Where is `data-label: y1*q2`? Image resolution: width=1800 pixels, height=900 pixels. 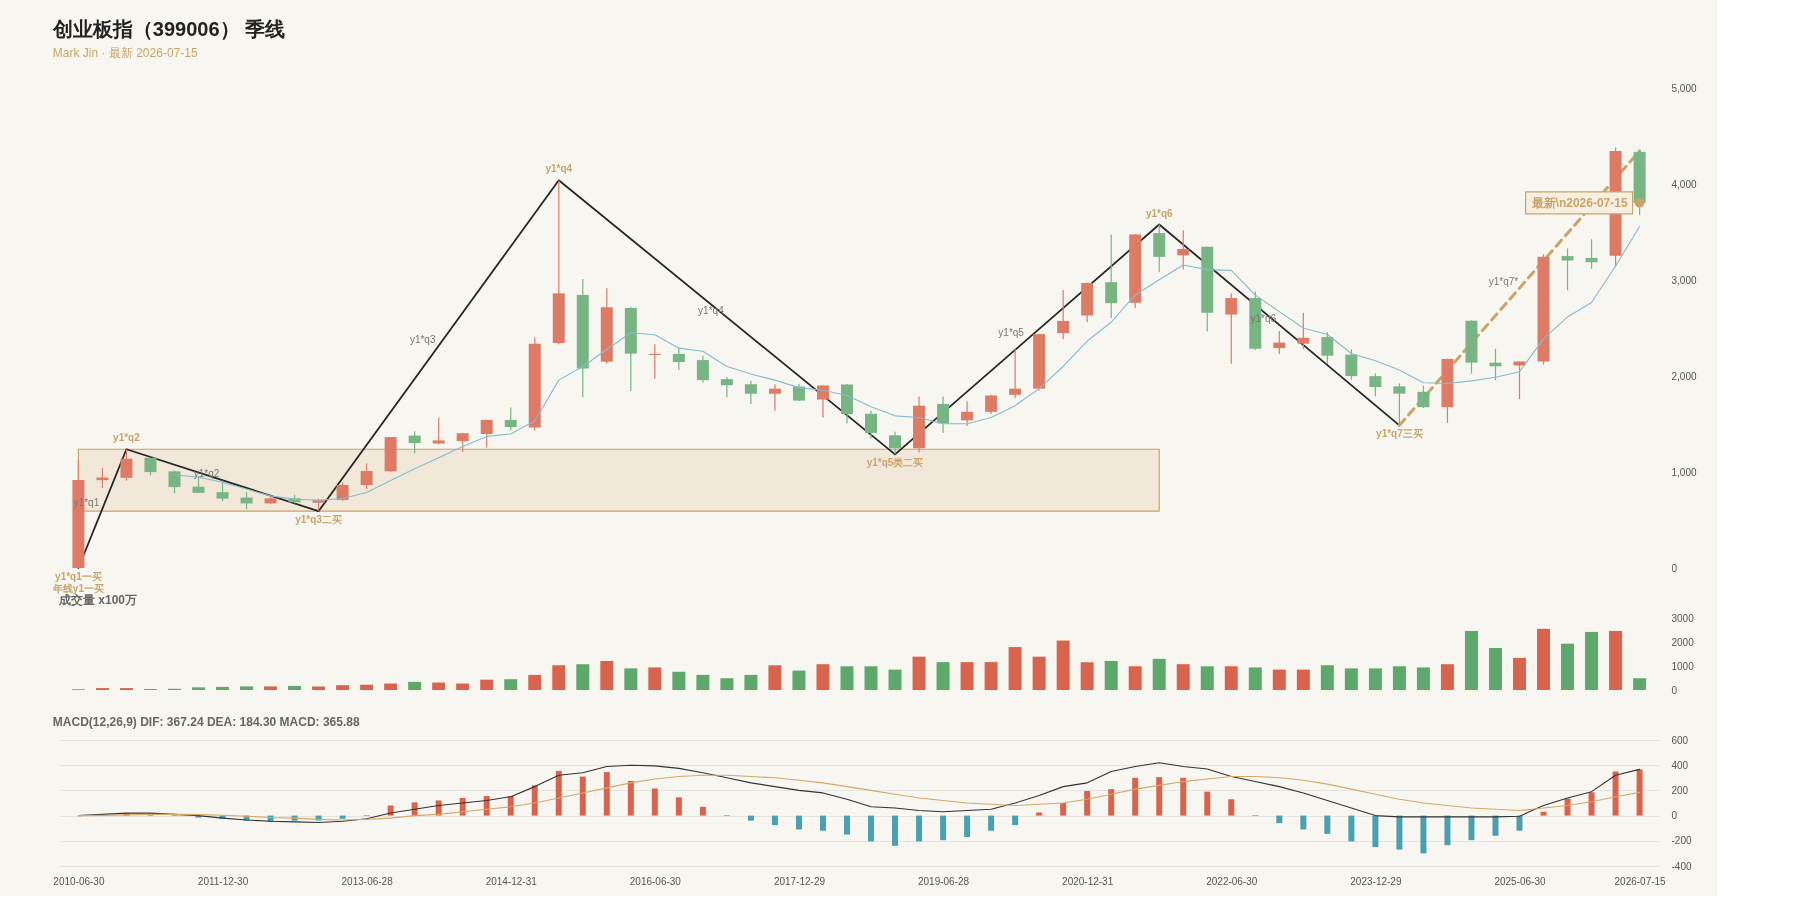 data-label: y1*q2 is located at coordinates (127, 438).